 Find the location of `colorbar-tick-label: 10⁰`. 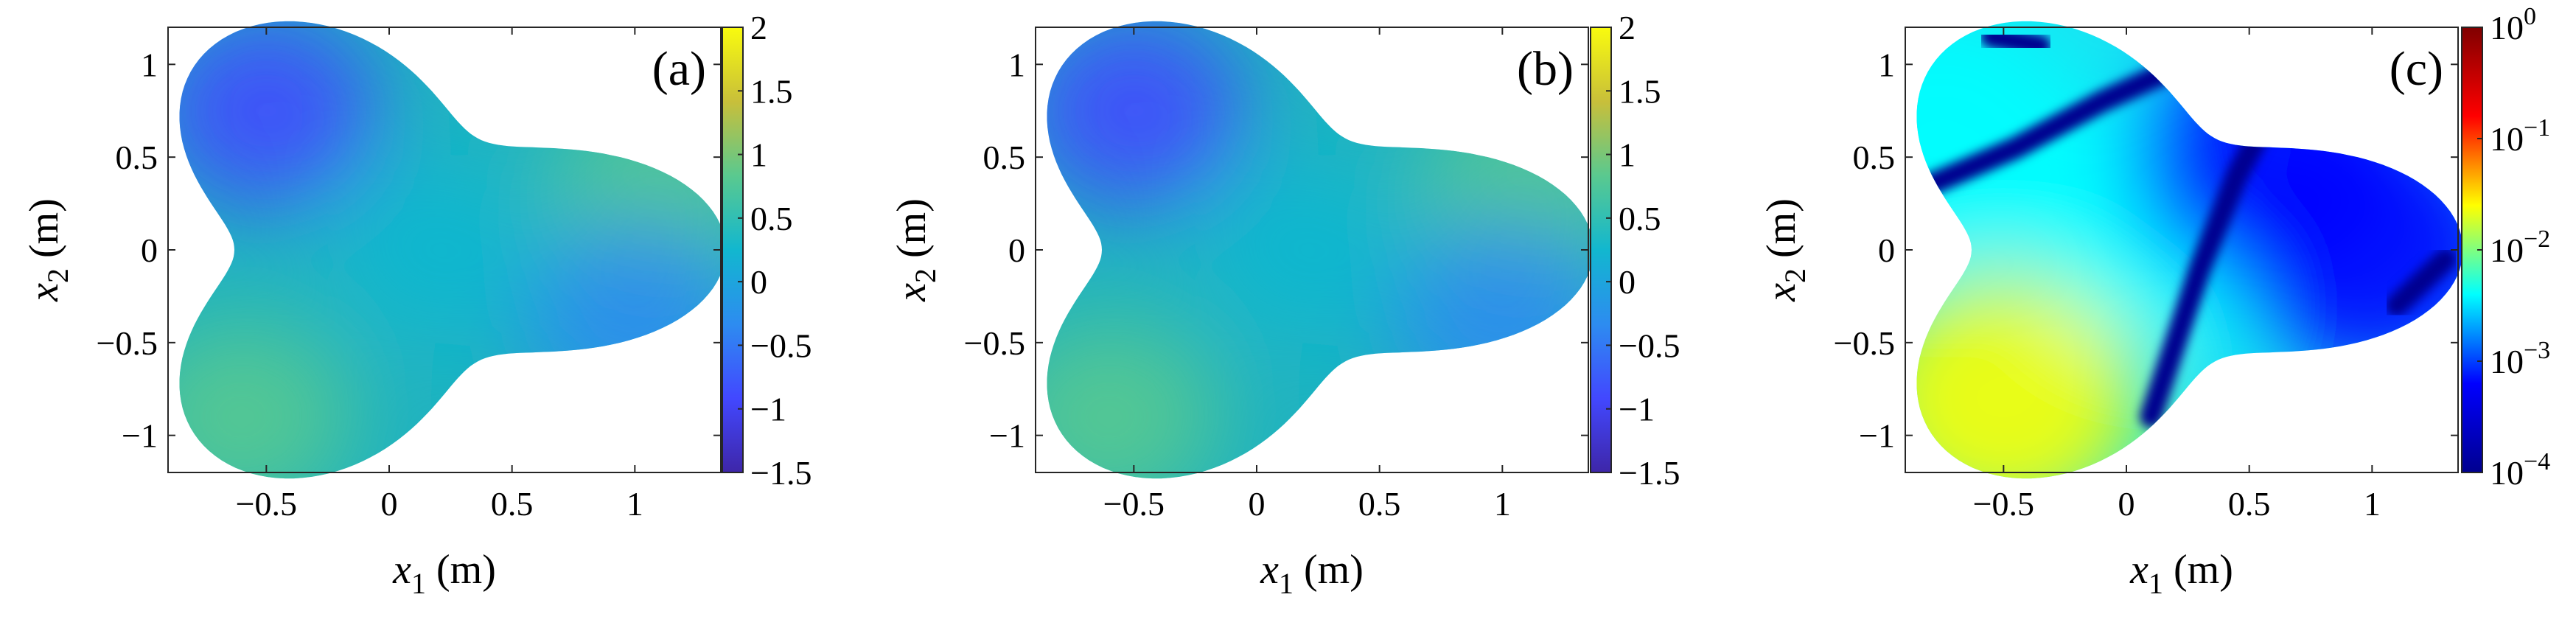

colorbar-tick-label: 10⁰ is located at coordinates (2513, 24).